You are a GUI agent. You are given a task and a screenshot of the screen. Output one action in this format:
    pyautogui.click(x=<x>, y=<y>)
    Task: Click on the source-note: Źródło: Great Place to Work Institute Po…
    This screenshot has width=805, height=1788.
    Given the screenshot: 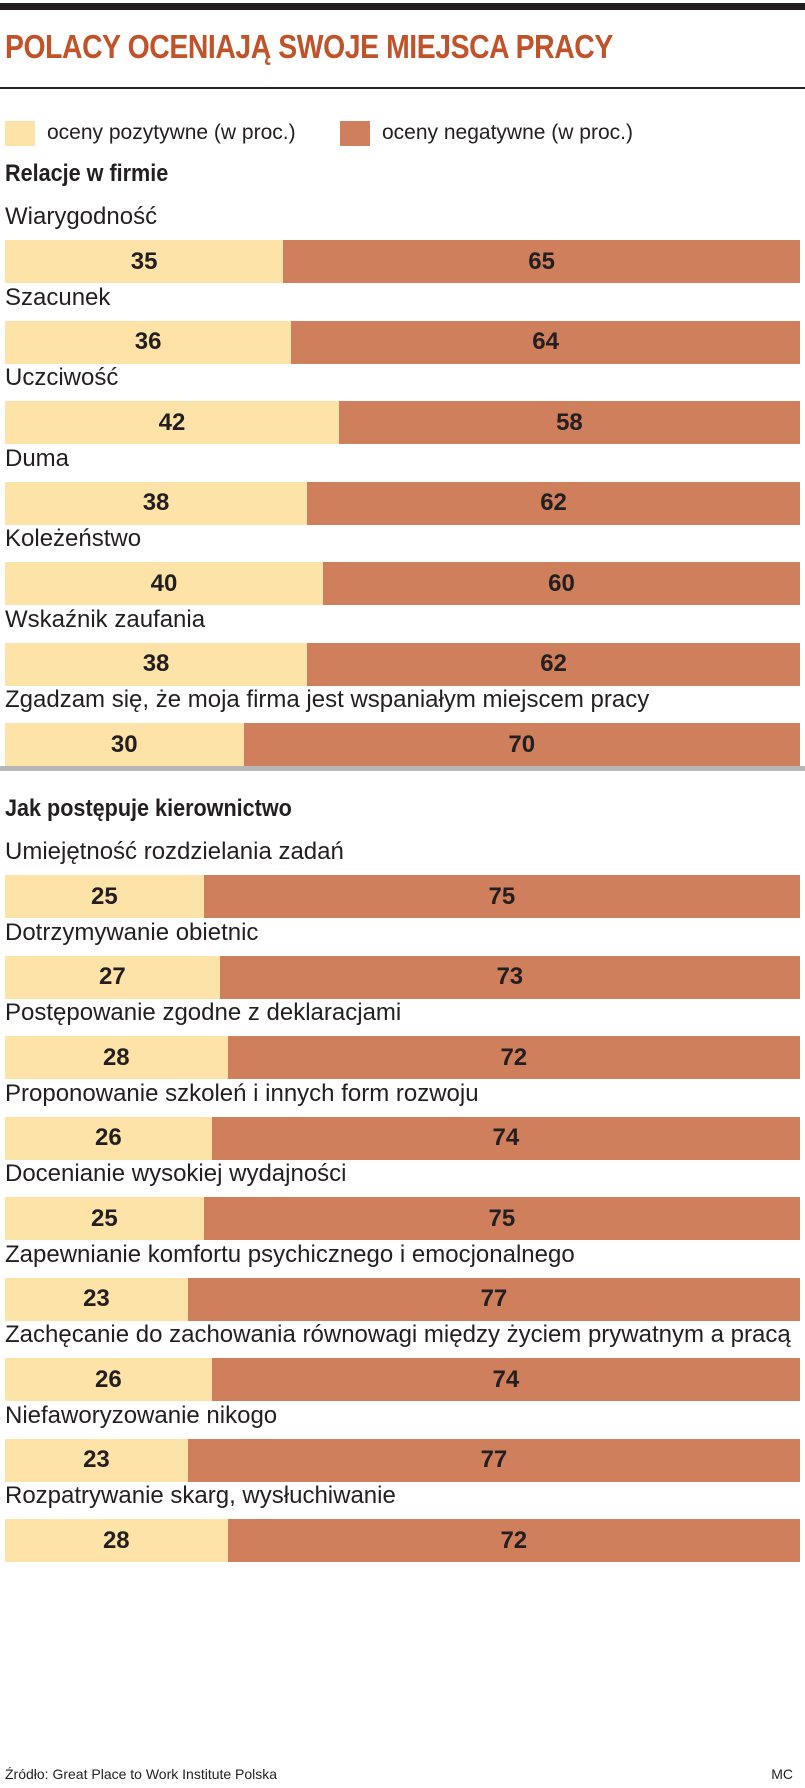 What is the action you would take?
    pyautogui.click(x=141, y=1774)
    